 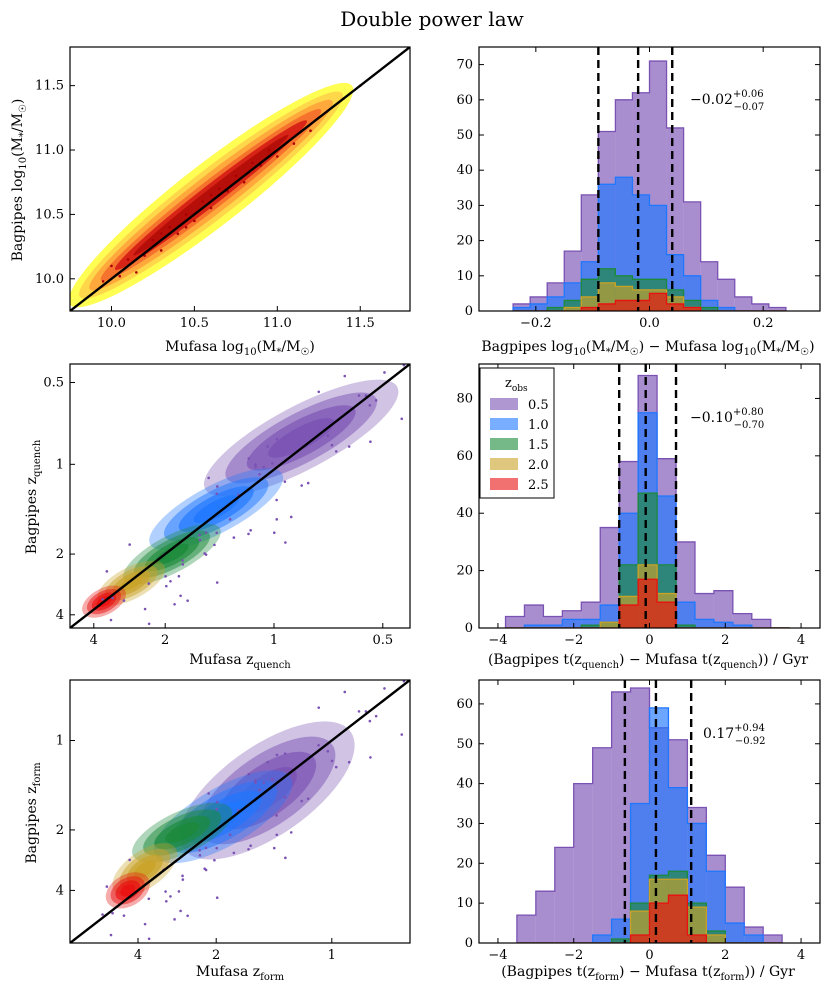 What do you see at coordinates (60, 890) in the screenshot?
I see `row3-left-ytick-label: 4` at bounding box center [60, 890].